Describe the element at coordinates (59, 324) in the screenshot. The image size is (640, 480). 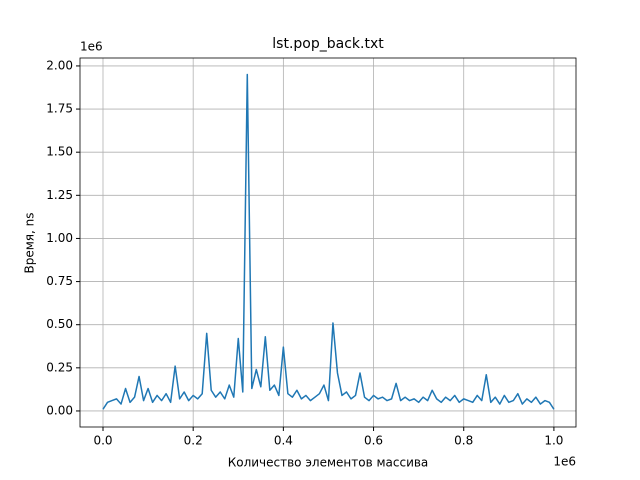
I see `y-tick-label: 0.50` at that location.